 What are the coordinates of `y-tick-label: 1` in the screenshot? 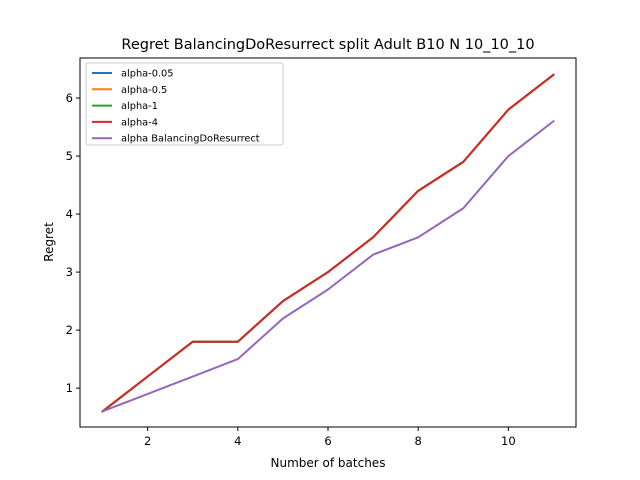 It's located at (69, 388).